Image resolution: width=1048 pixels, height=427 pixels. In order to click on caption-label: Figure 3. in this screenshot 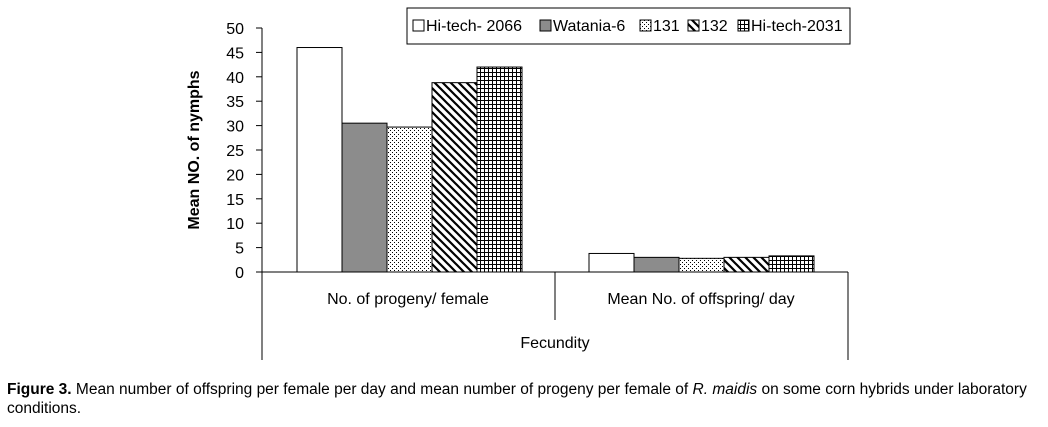, I will do `click(39, 389)`.